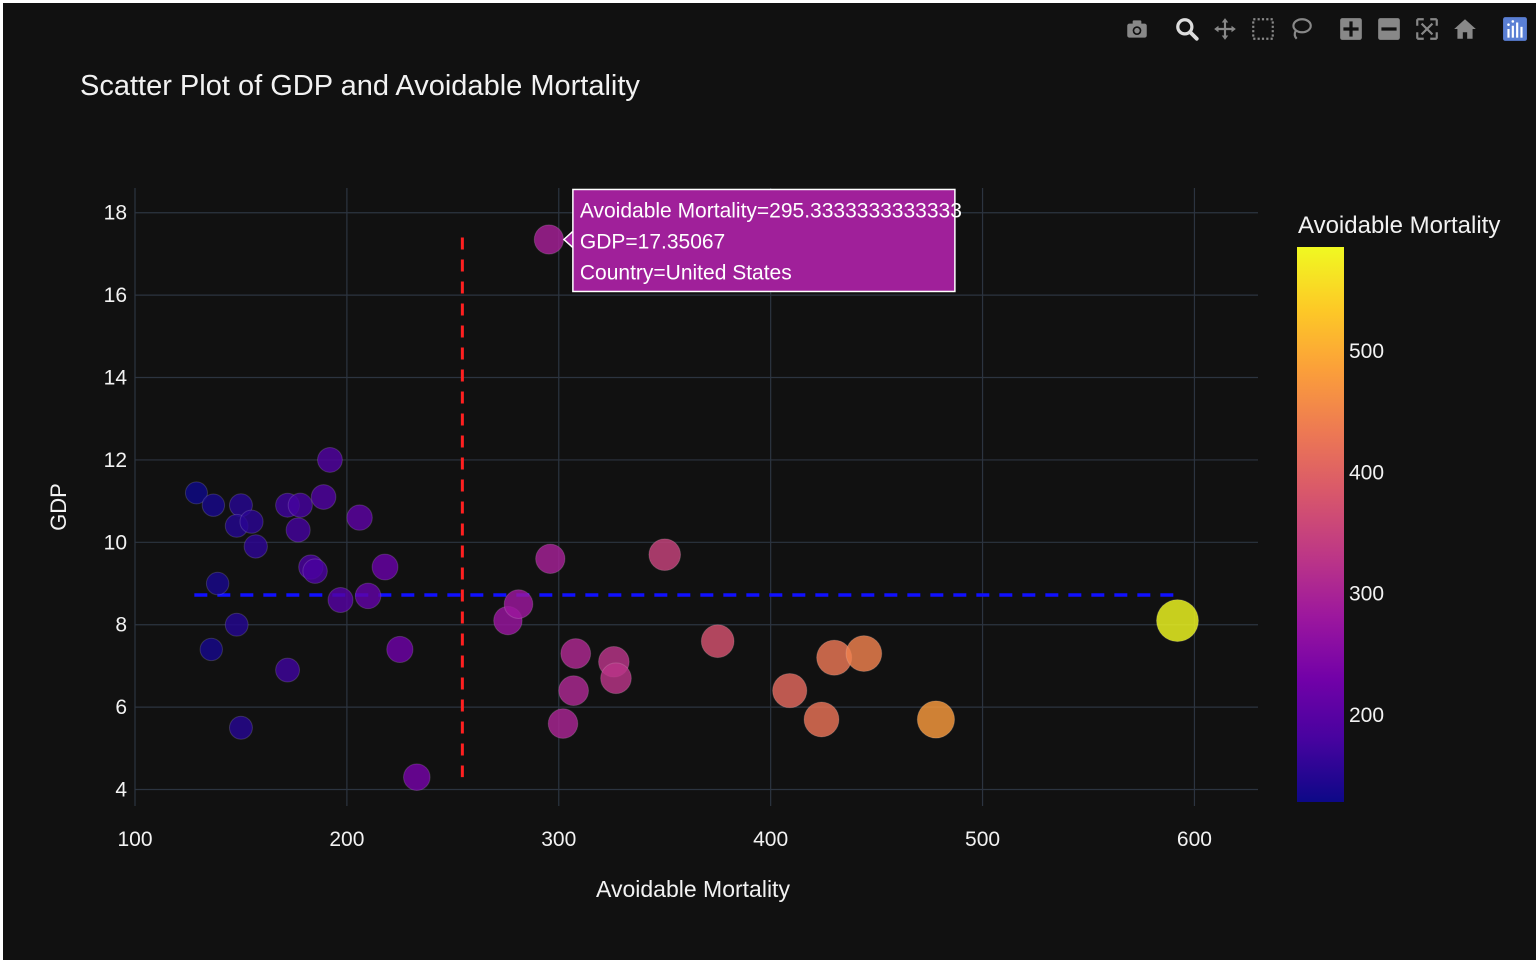  What do you see at coordinates (1366, 594) in the screenshot?
I see `colorbar-tick-label: 300` at bounding box center [1366, 594].